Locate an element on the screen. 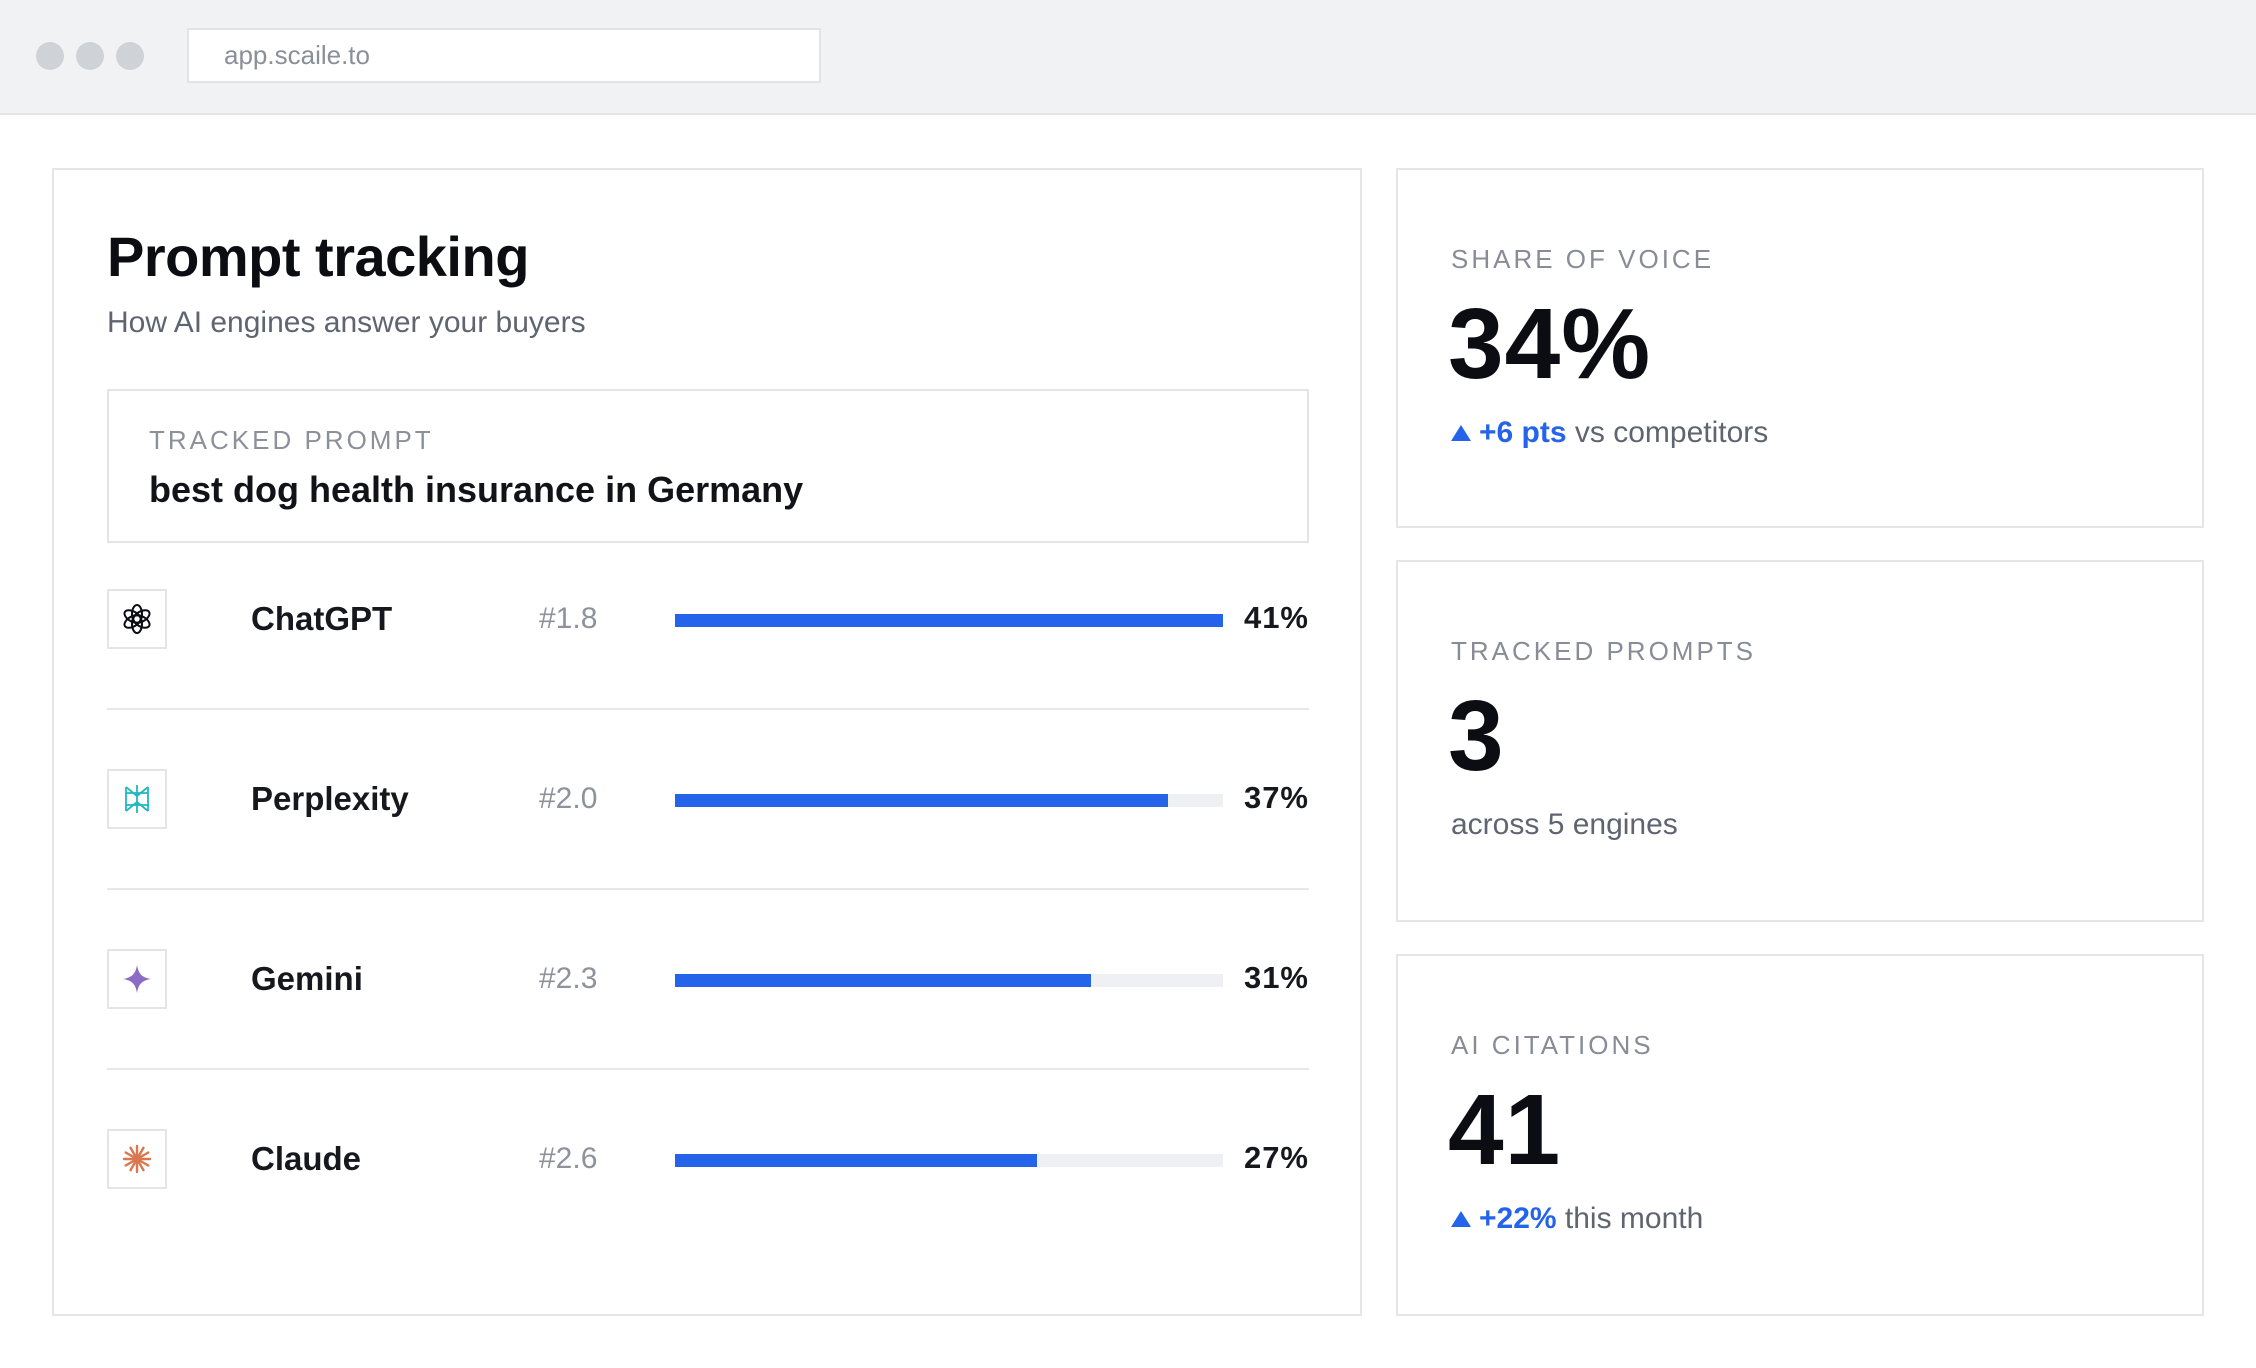  page-title: Prompt tracking is located at coordinates (318, 256).